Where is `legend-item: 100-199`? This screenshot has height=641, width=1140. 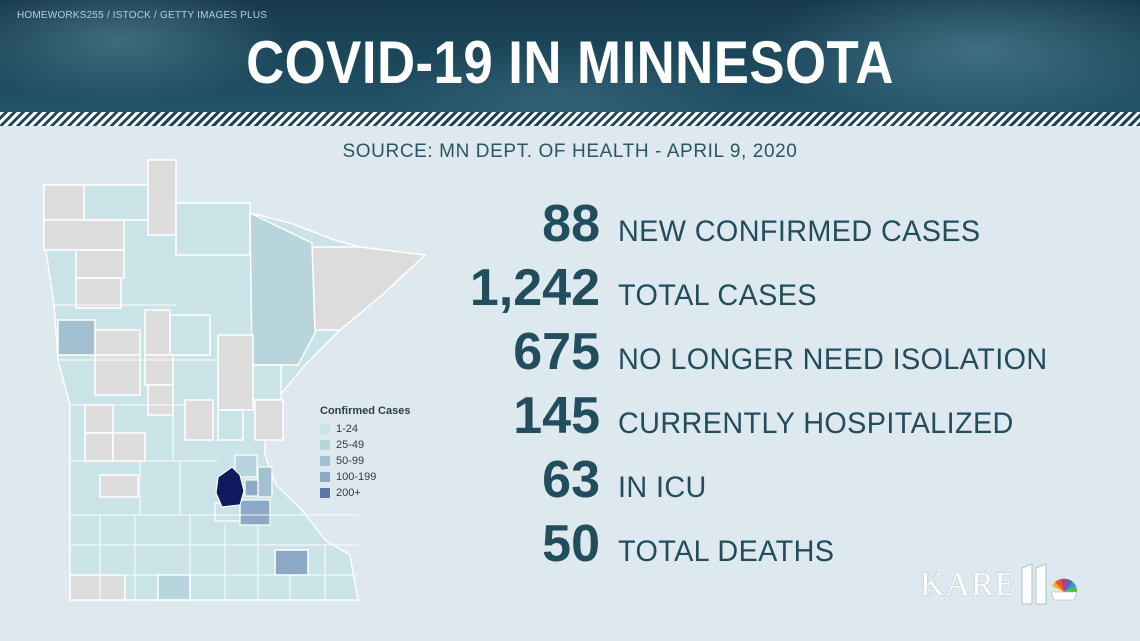
legend-item: 100-199 is located at coordinates (375, 477).